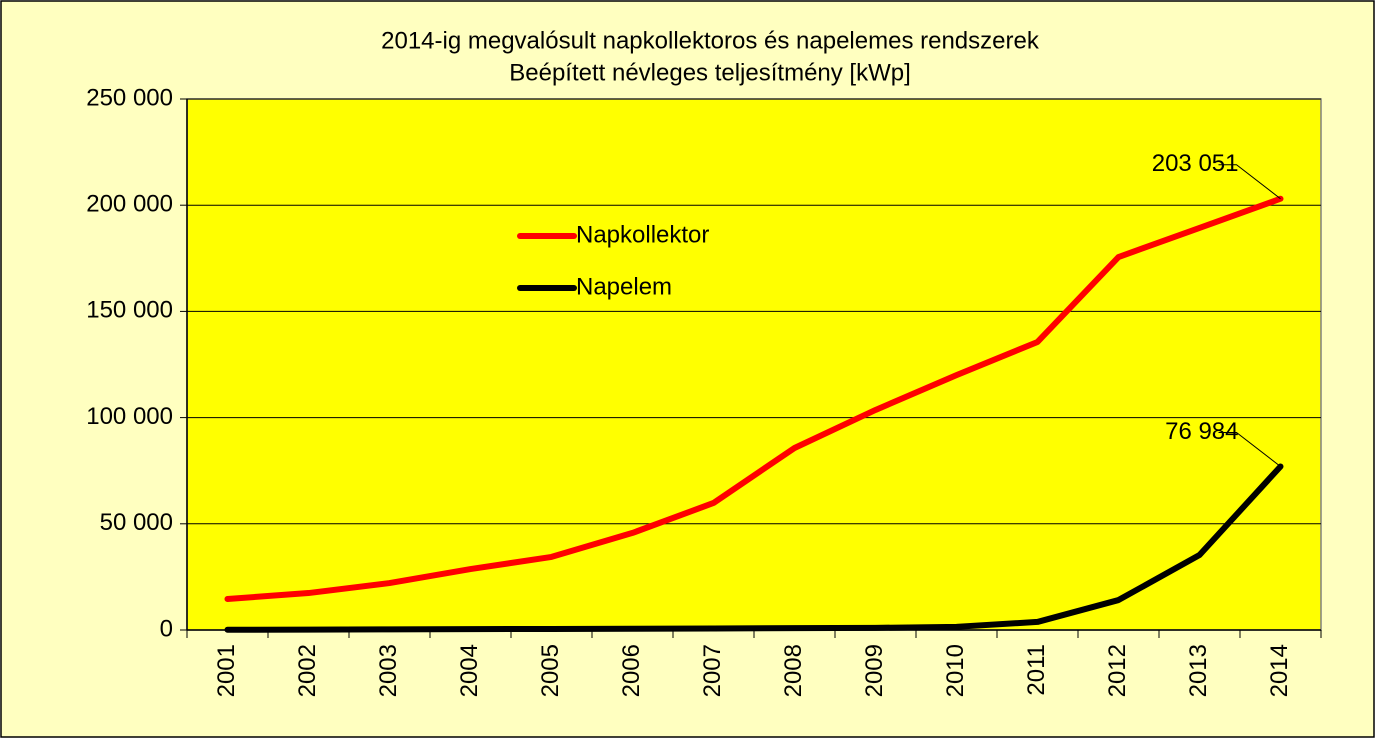 The image size is (1375, 738). What do you see at coordinates (307, 670) in the screenshot?
I see `x-tick-label: 2002` at bounding box center [307, 670].